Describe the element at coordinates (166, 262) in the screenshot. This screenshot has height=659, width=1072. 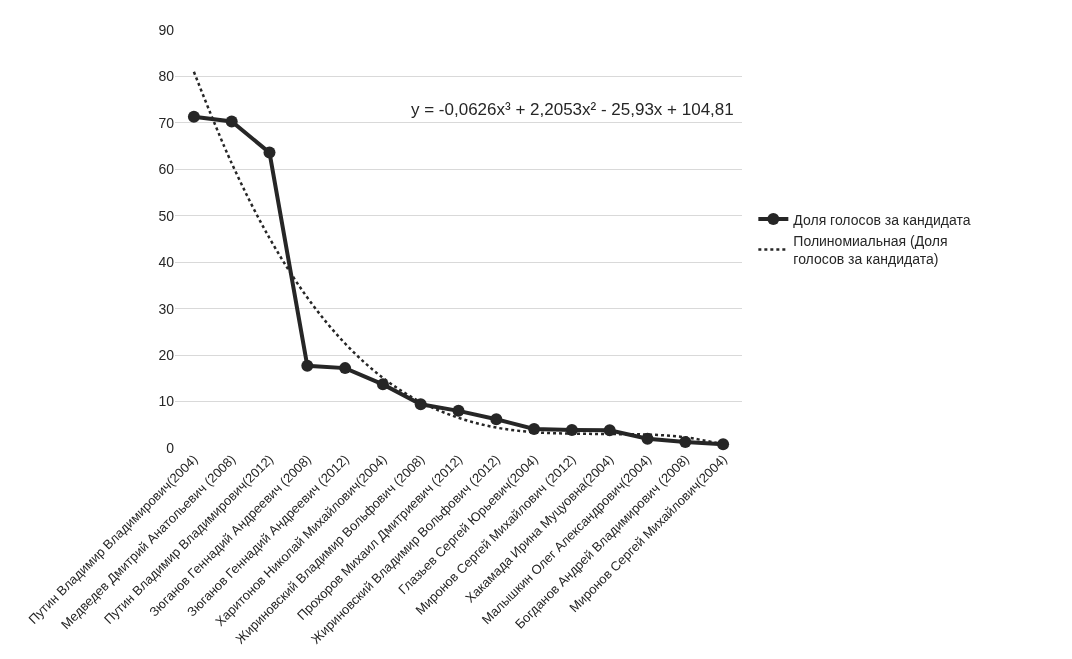
I see `y-tick-label: 40` at that location.